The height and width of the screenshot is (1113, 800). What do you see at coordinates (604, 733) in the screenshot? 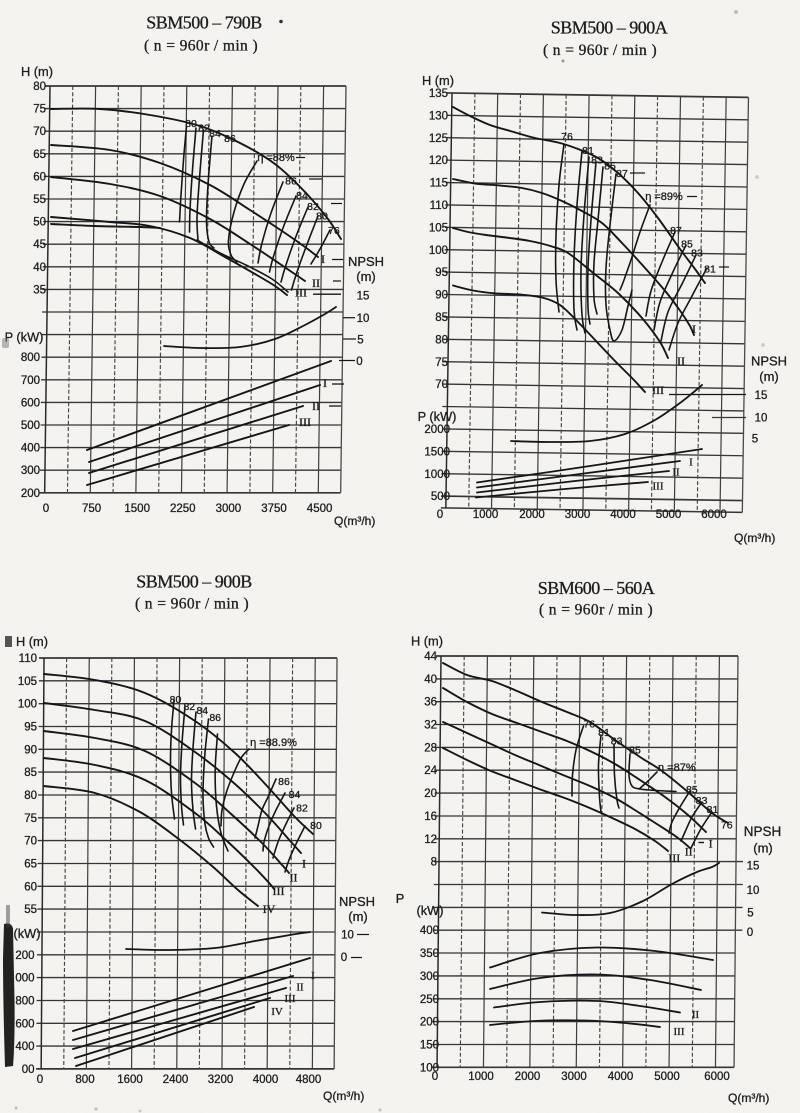
I see `svg-text: 81` at bounding box center [604, 733].